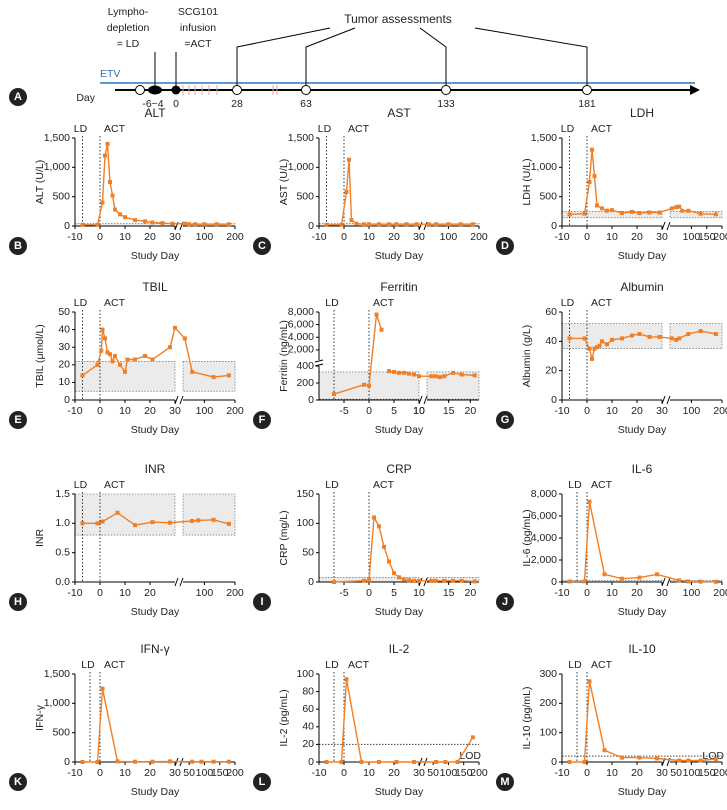  What do you see at coordinates (61, 732) in the screenshot?
I see `y-tick-label: 500` at bounding box center [61, 732].